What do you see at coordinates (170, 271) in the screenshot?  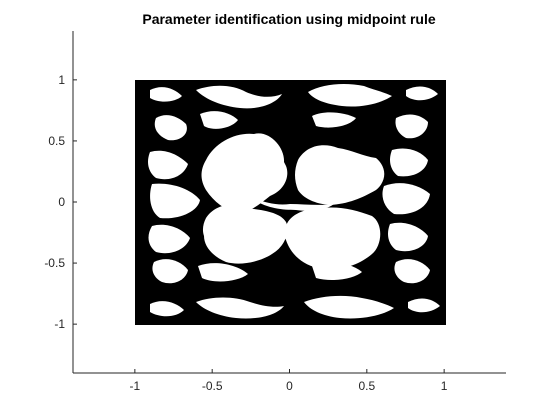 I see `void-lower-left-side` at bounding box center [170, 271].